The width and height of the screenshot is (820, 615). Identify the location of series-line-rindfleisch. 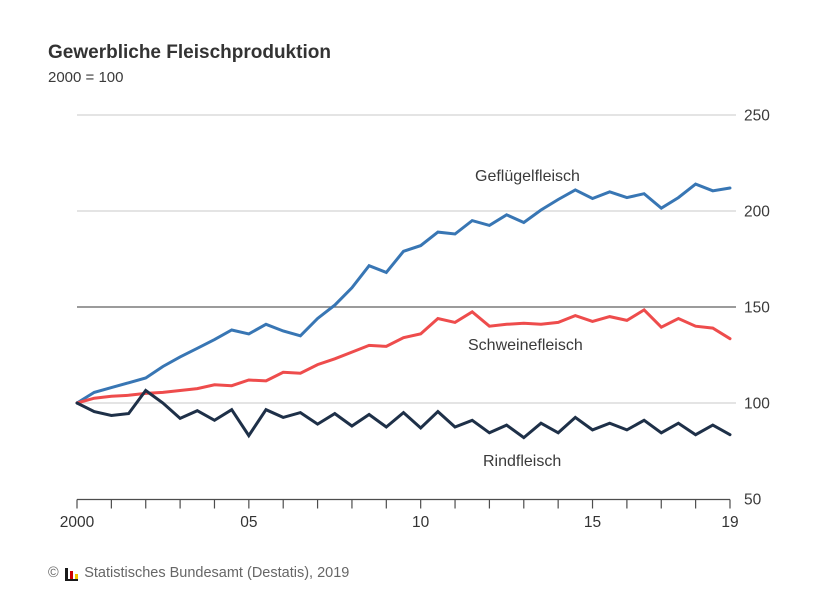
(403, 414).